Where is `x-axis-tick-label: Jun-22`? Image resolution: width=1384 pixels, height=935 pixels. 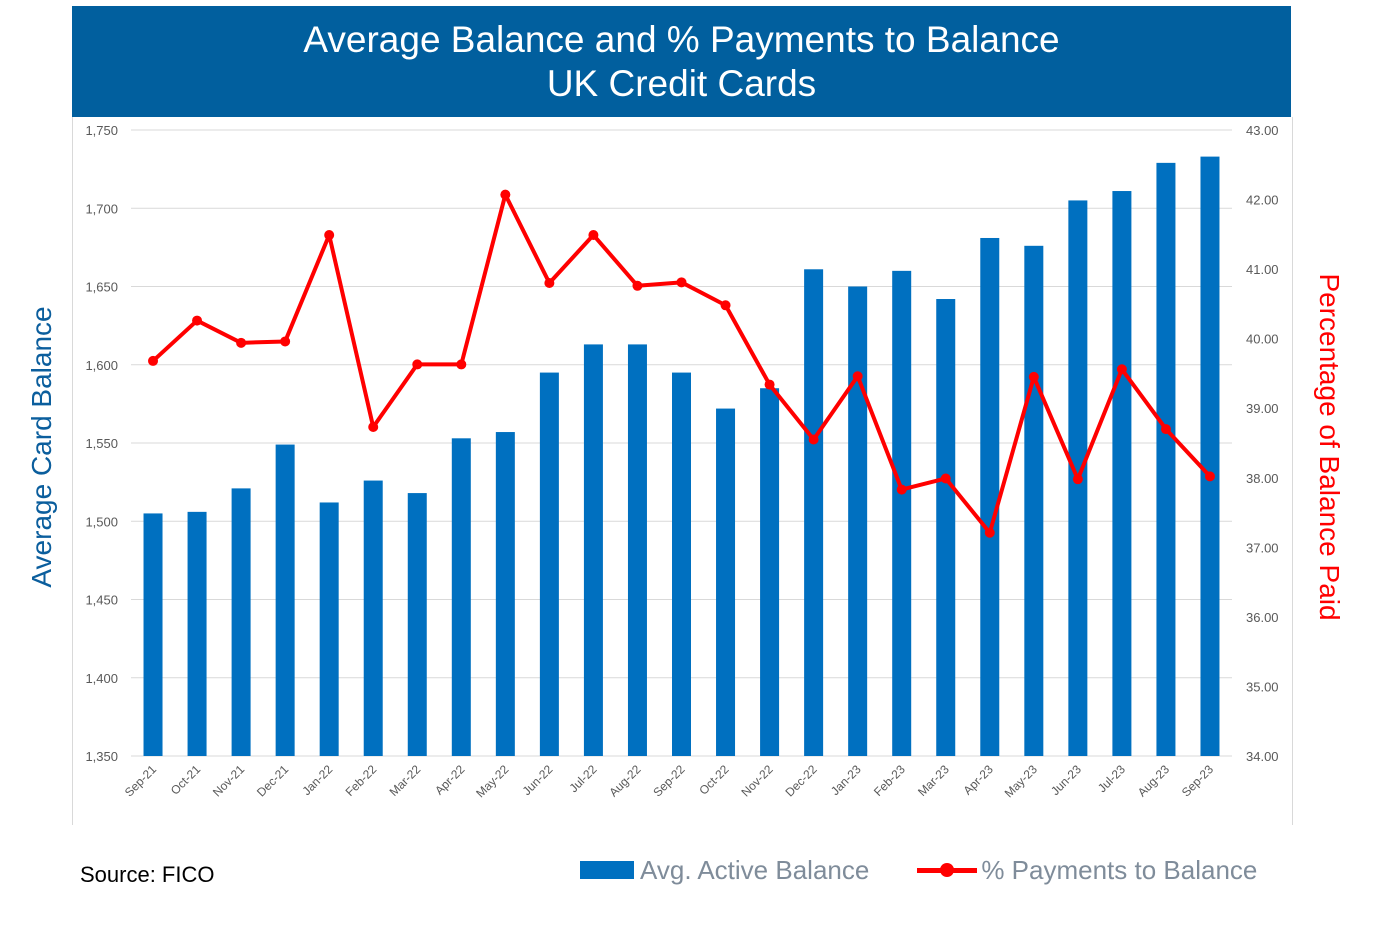
x-axis-tick-label: Jun-22 is located at coordinates (538, 780).